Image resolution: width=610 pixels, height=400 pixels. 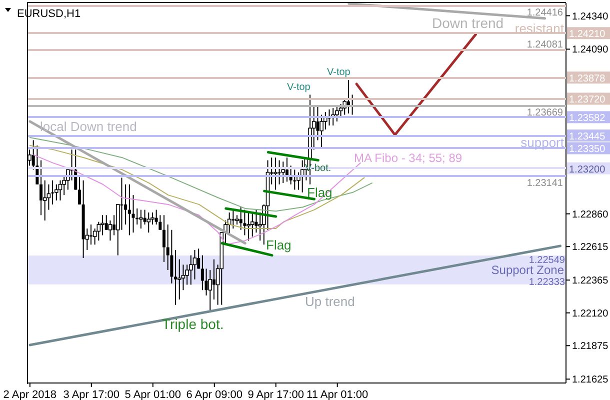 I want to click on x-tick-label: 6 Apr 09:00, so click(x=214, y=394).